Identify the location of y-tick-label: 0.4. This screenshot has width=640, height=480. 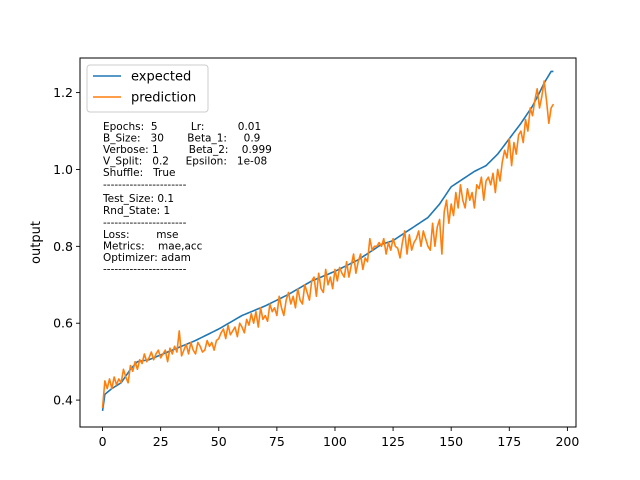
(63, 400).